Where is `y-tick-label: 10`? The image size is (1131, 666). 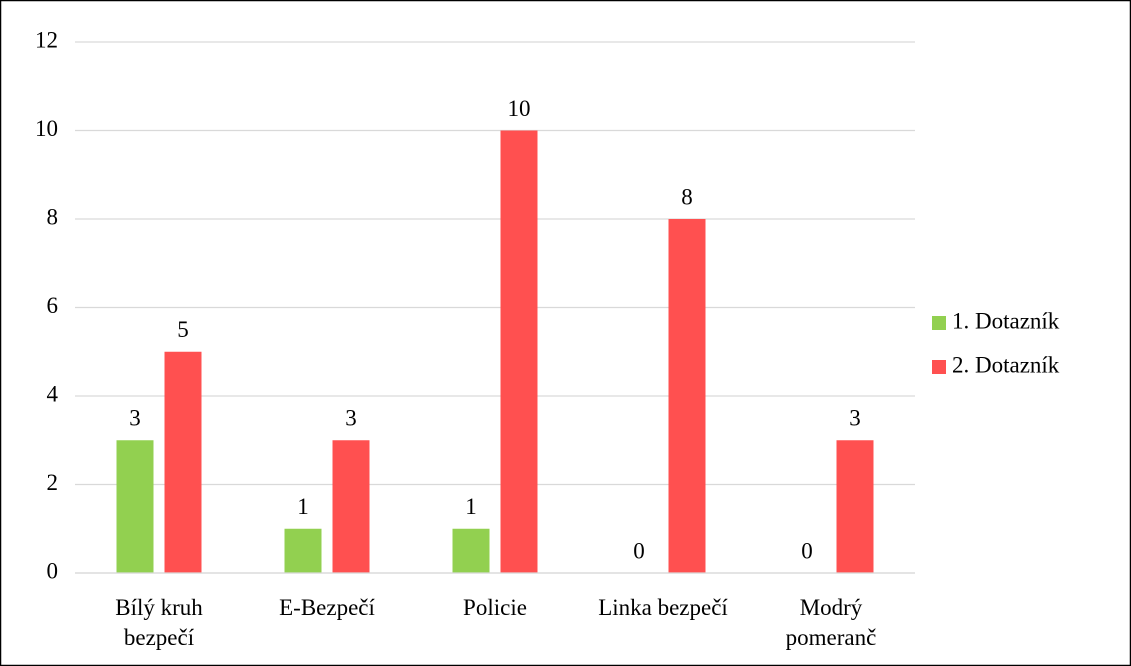 y-tick-label: 10 is located at coordinates (46, 128).